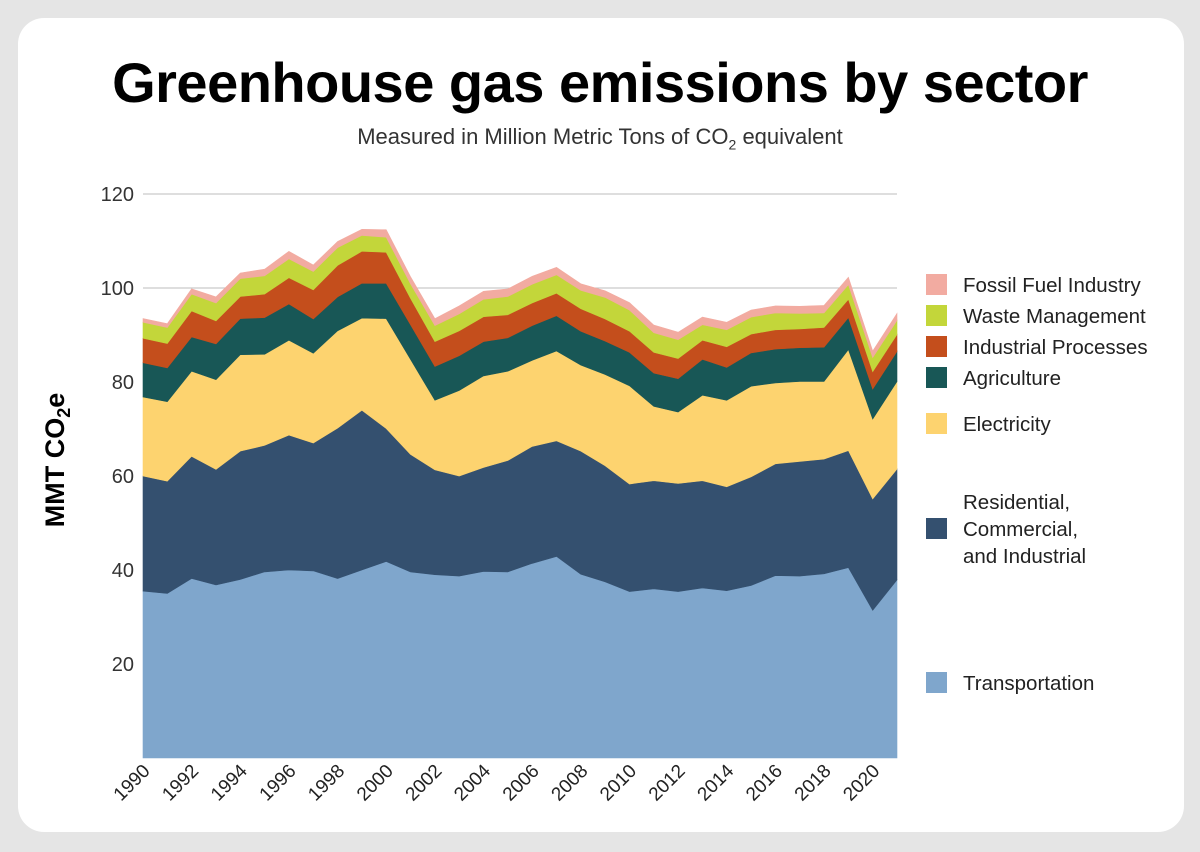 The image size is (1200, 852). I want to click on legend-item-fossil-fuel-industry: Fossil Fuel Industry, so click(1033, 285).